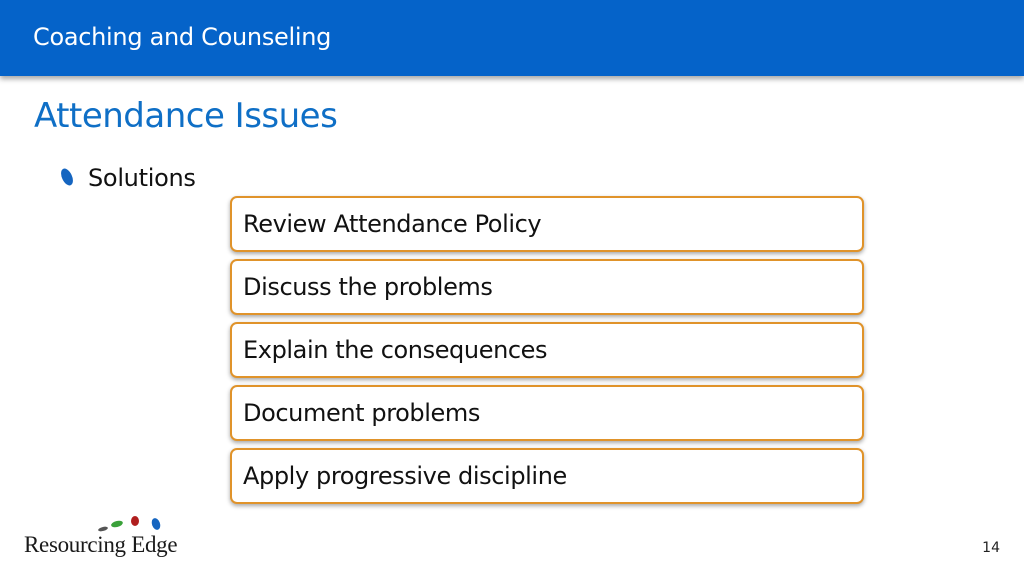  What do you see at coordinates (405, 476) in the screenshot?
I see `solution-text: Apply progressive discipline` at bounding box center [405, 476].